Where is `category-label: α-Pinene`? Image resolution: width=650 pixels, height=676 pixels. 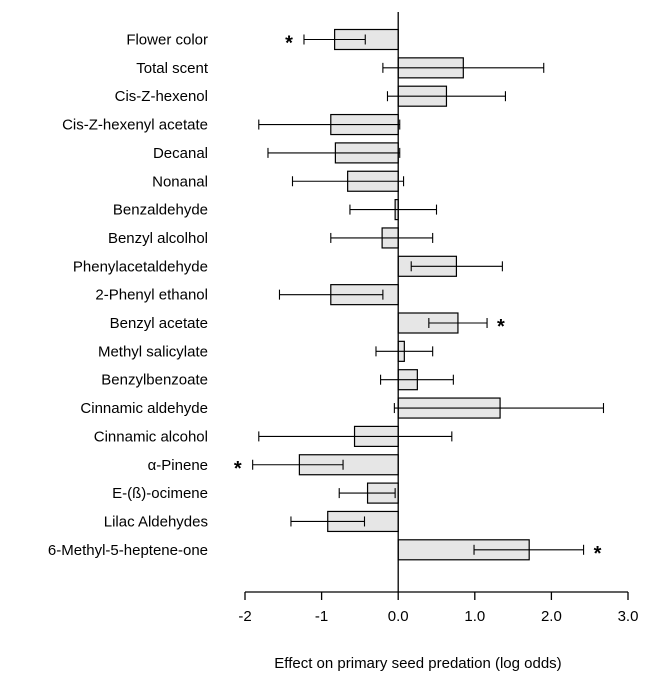 category-label: α-Pinene is located at coordinates (178, 465).